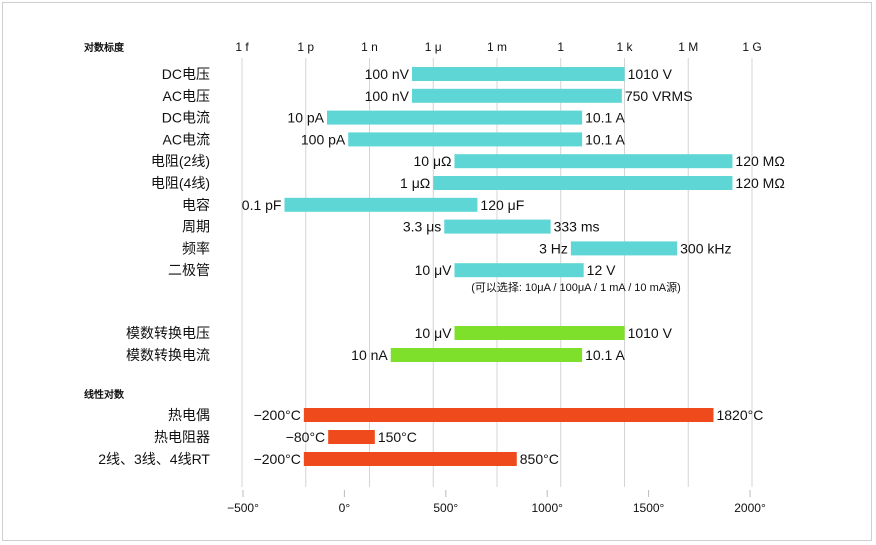 This screenshot has width=876, height=545. I want to click on row-name: DC电流, so click(186, 118).